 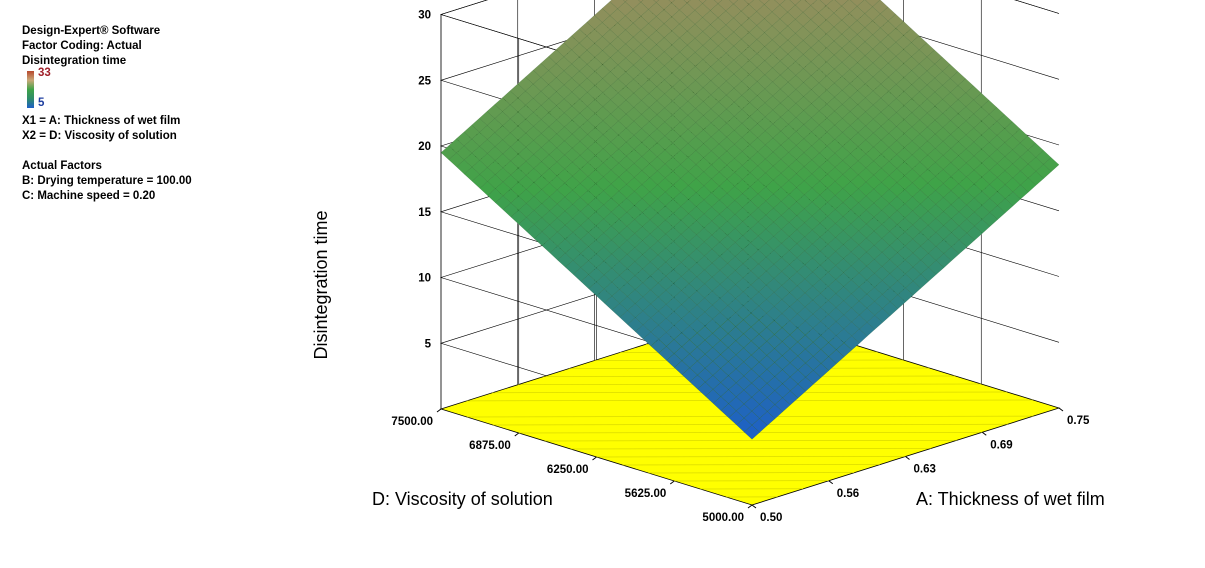 I want to click on y-tick-label: 5000.00, so click(x=723, y=518).